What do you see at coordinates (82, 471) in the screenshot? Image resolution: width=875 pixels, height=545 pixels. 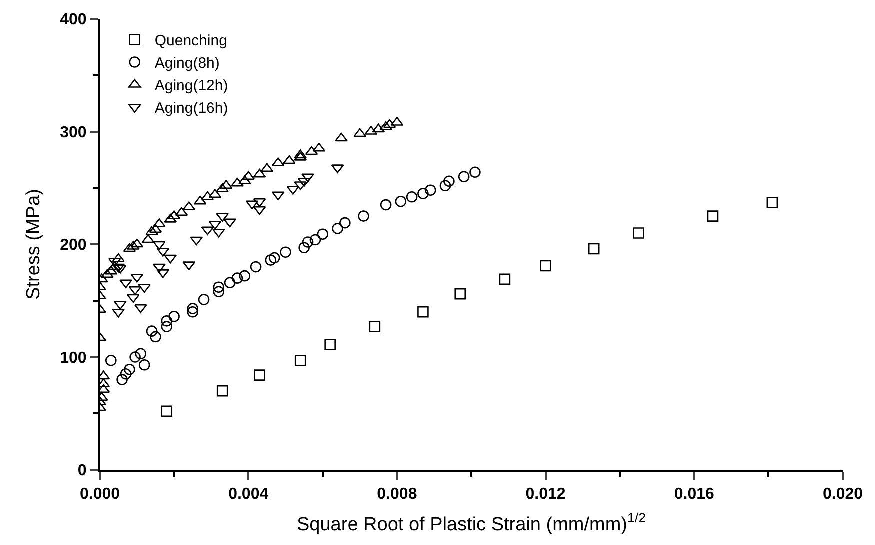 I see `y-tick-label: 0` at bounding box center [82, 471].